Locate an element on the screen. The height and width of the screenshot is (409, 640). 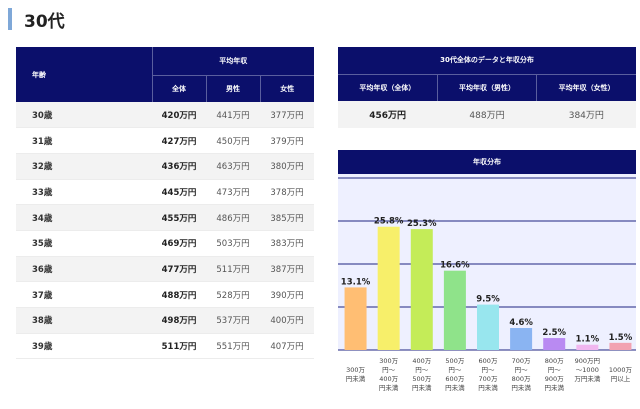
table-row: 31歳 427万円 450万円 379万円 is located at coordinates (165, 140).